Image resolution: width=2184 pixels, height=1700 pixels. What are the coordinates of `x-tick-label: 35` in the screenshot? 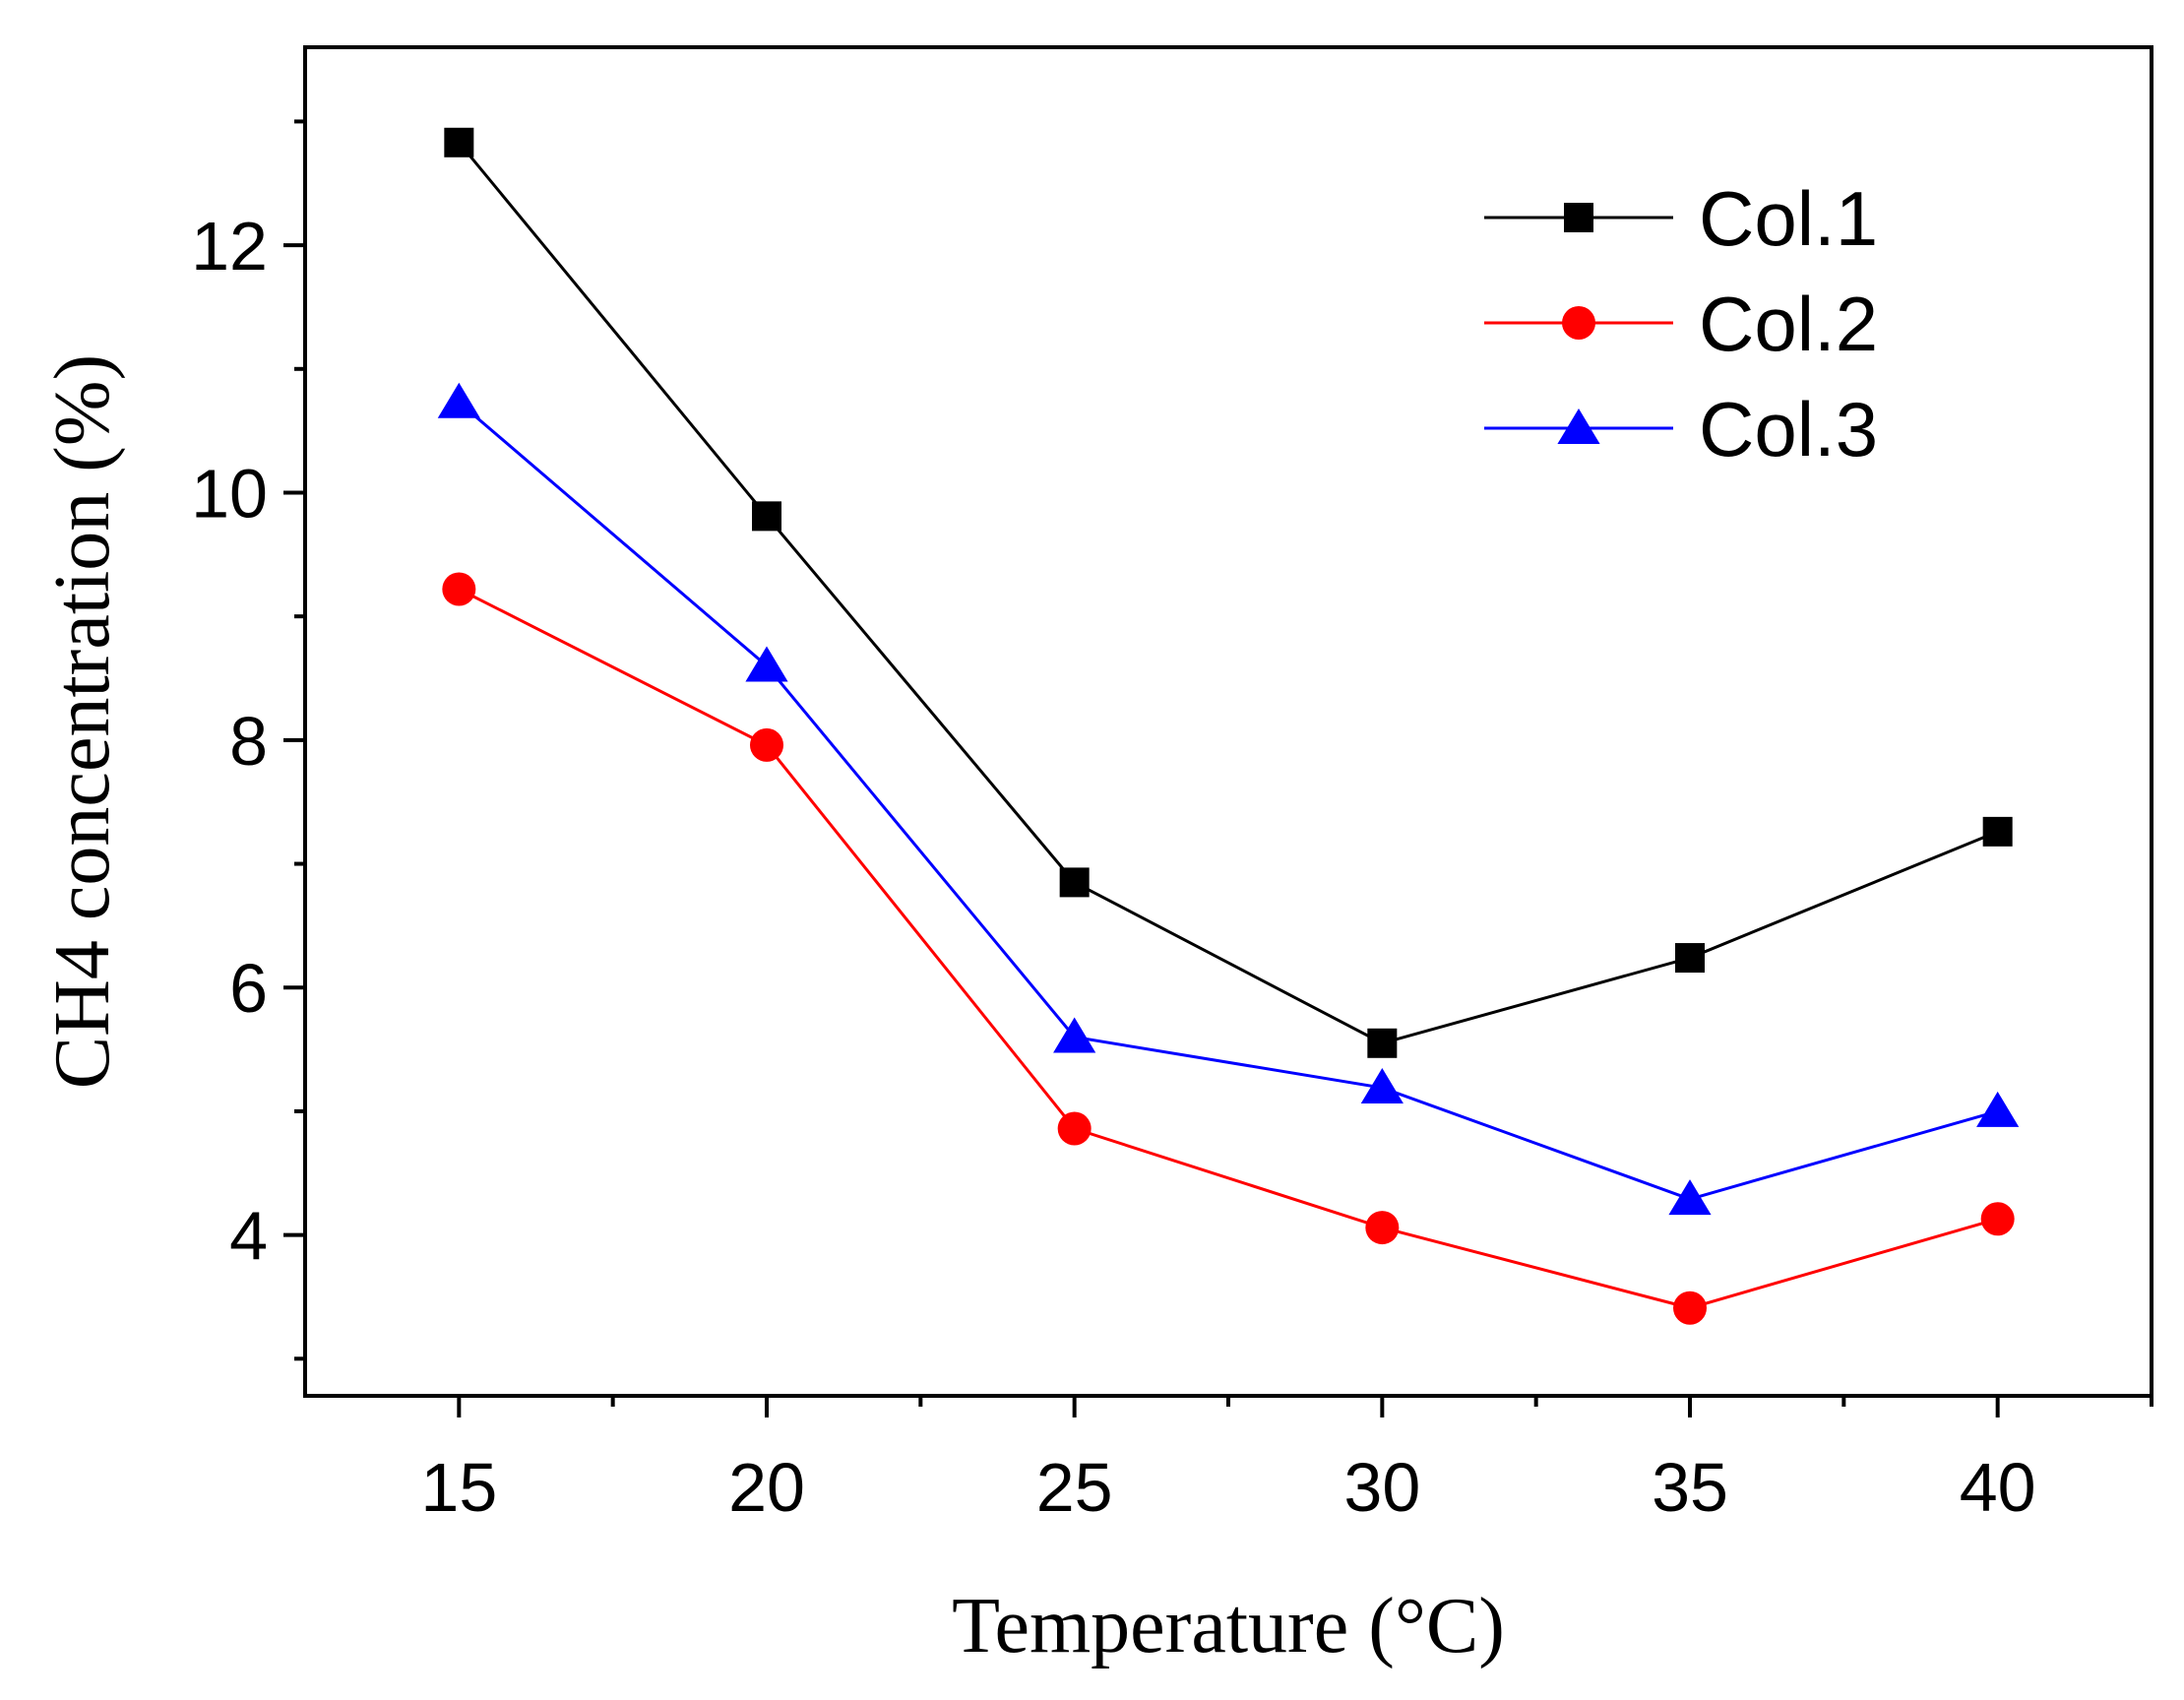 It's located at (1690, 1487).